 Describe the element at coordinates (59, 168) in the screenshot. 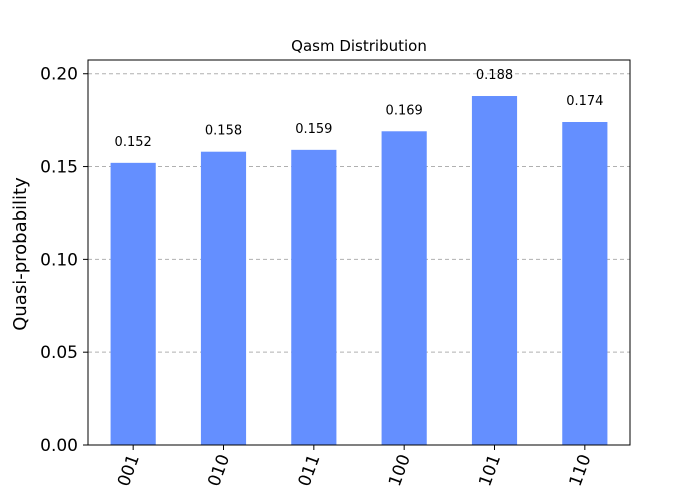

I see `y-tick-label: 0.15` at that location.